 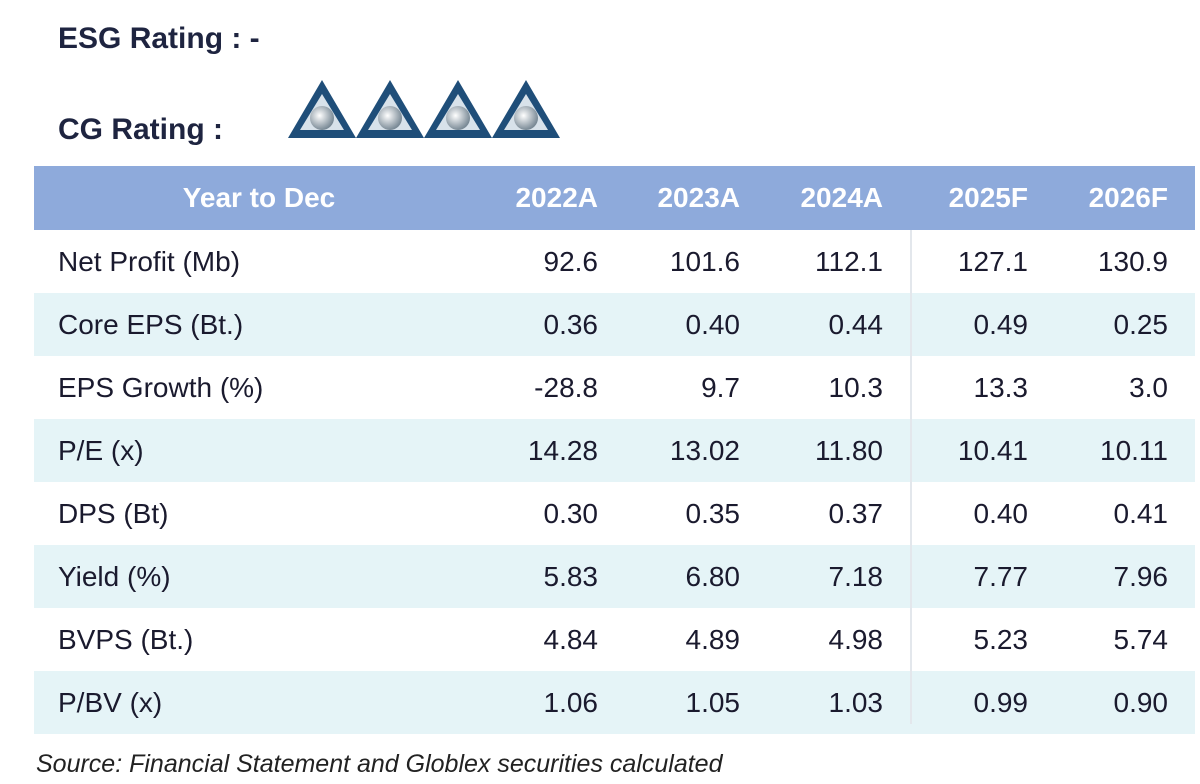 I want to click on value-cell: 0.90, so click(x=1141, y=702).